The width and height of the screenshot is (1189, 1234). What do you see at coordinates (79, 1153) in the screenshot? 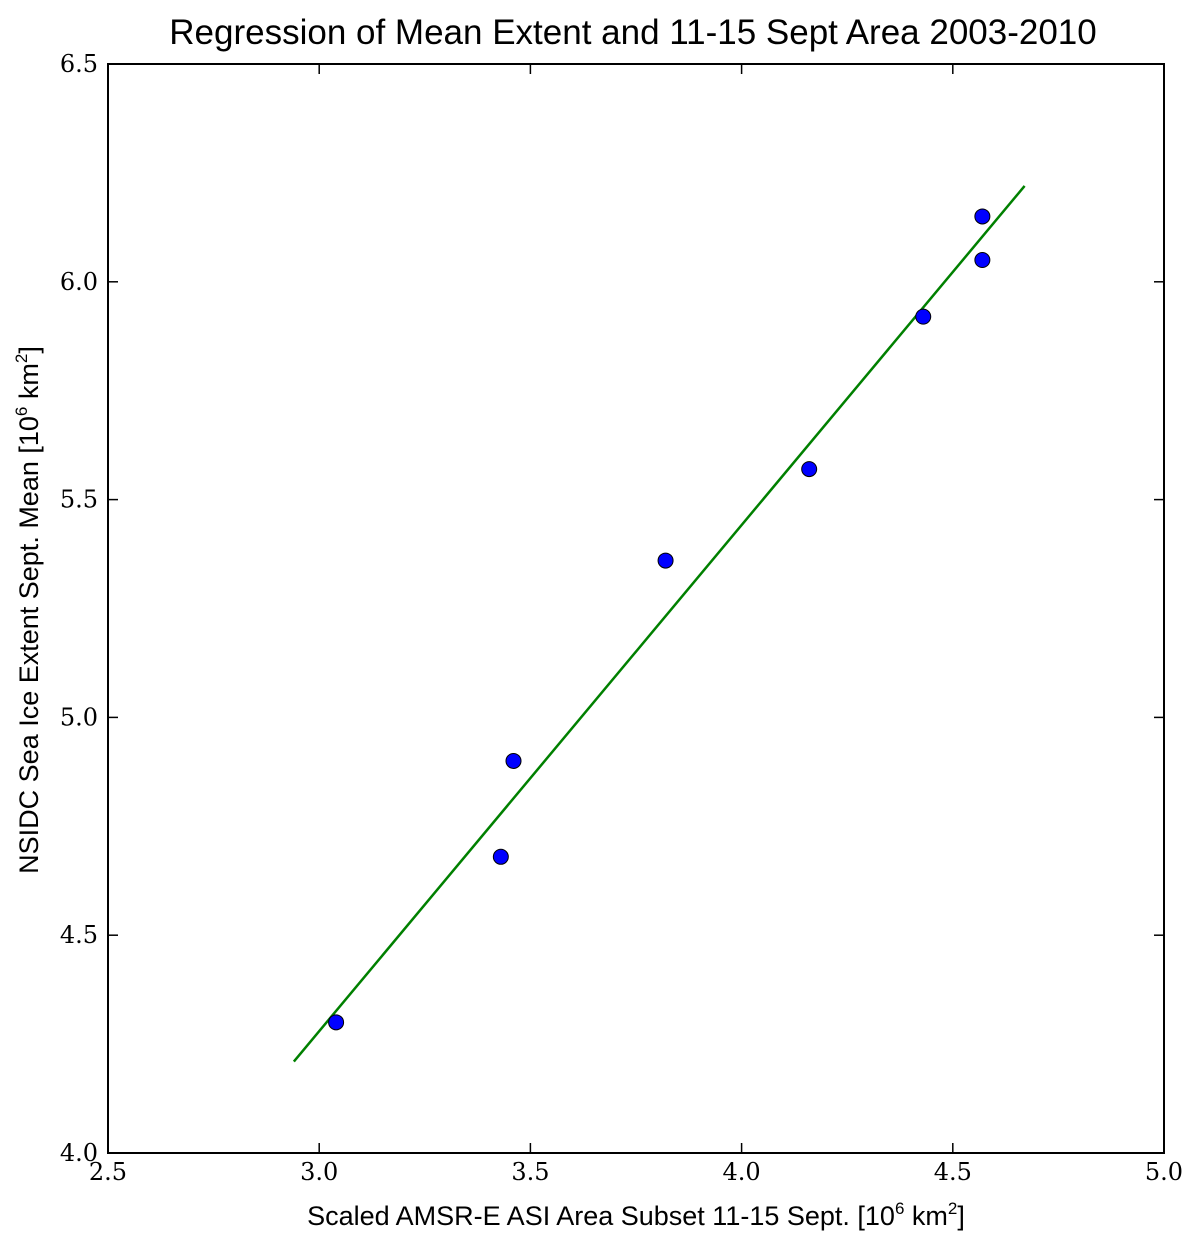
I see `y-tick-label: 4.0` at bounding box center [79, 1153].